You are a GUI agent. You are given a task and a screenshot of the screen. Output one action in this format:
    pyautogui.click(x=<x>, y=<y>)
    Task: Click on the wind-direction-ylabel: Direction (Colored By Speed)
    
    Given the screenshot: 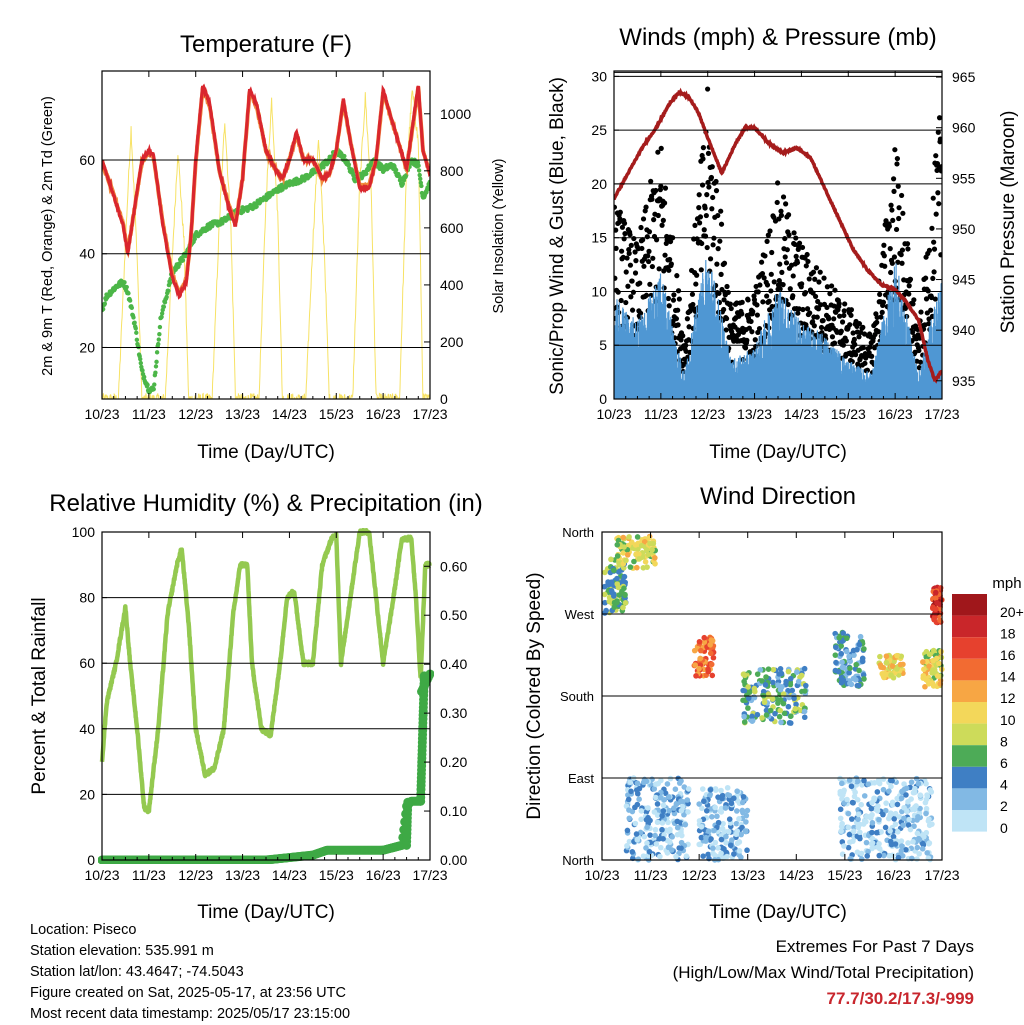 What is the action you would take?
    pyautogui.click(x=534, y=695)
    